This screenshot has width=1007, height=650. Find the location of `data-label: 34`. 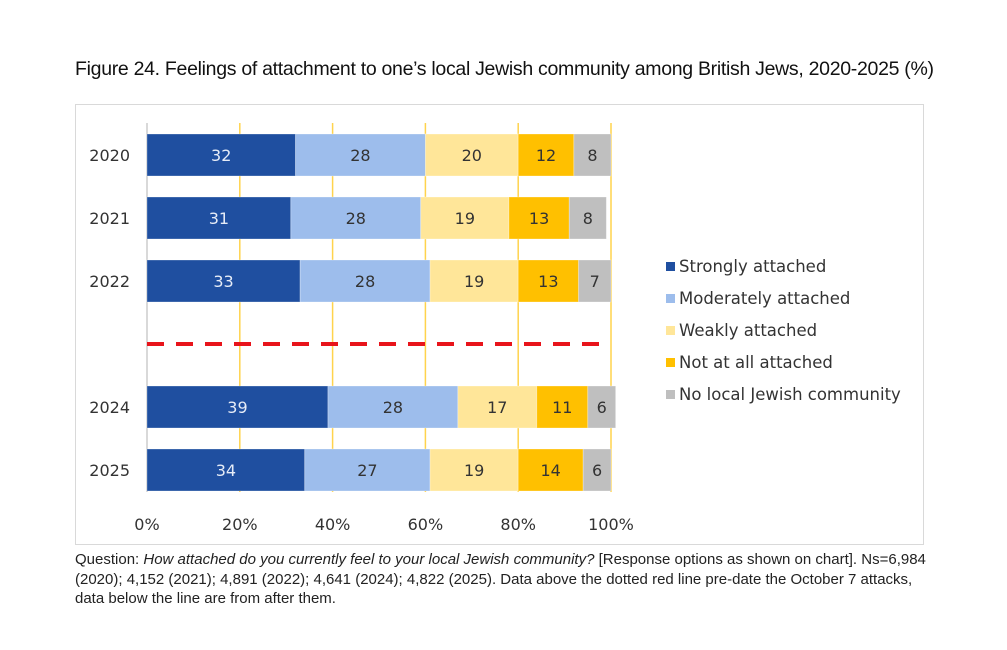

data-label: 34 is located at coordinates (226, 470).